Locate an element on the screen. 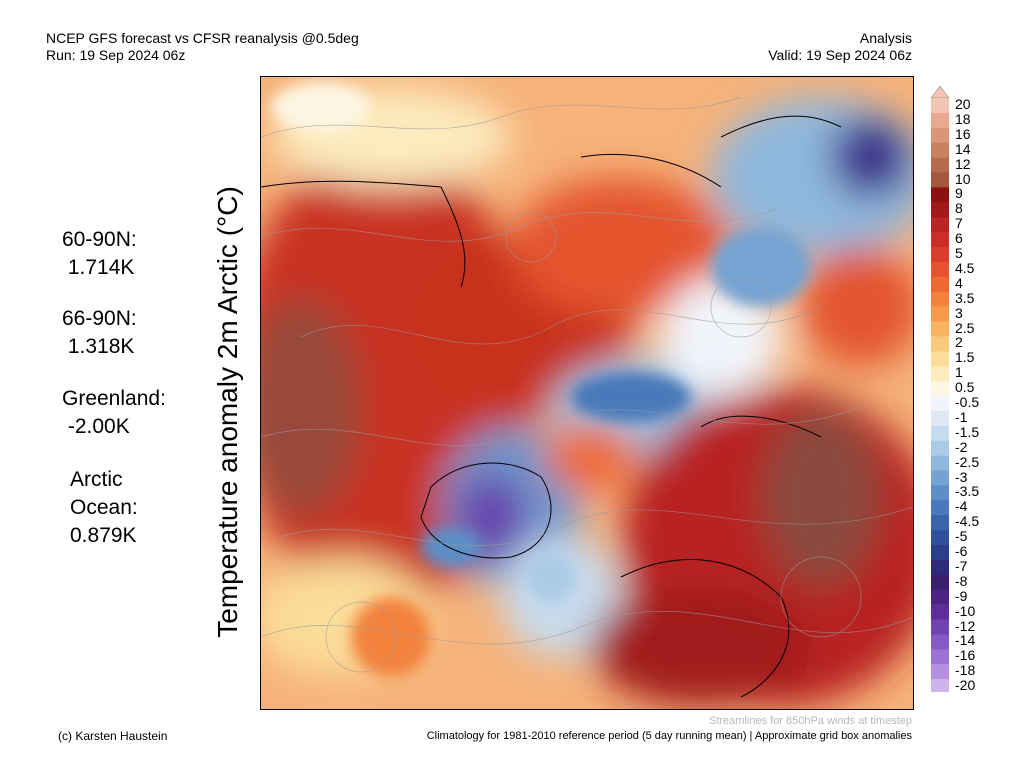 Image resolution: width=1024 pixels, height=768 pixels. stat-label: 60-90N: is located at coordinates (99, 239).